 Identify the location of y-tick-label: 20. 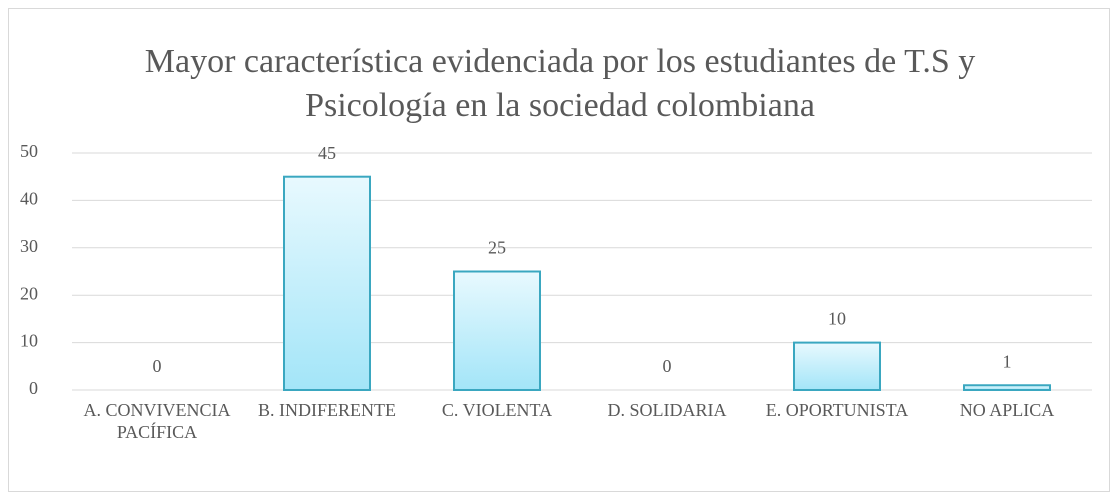
(29, 293).